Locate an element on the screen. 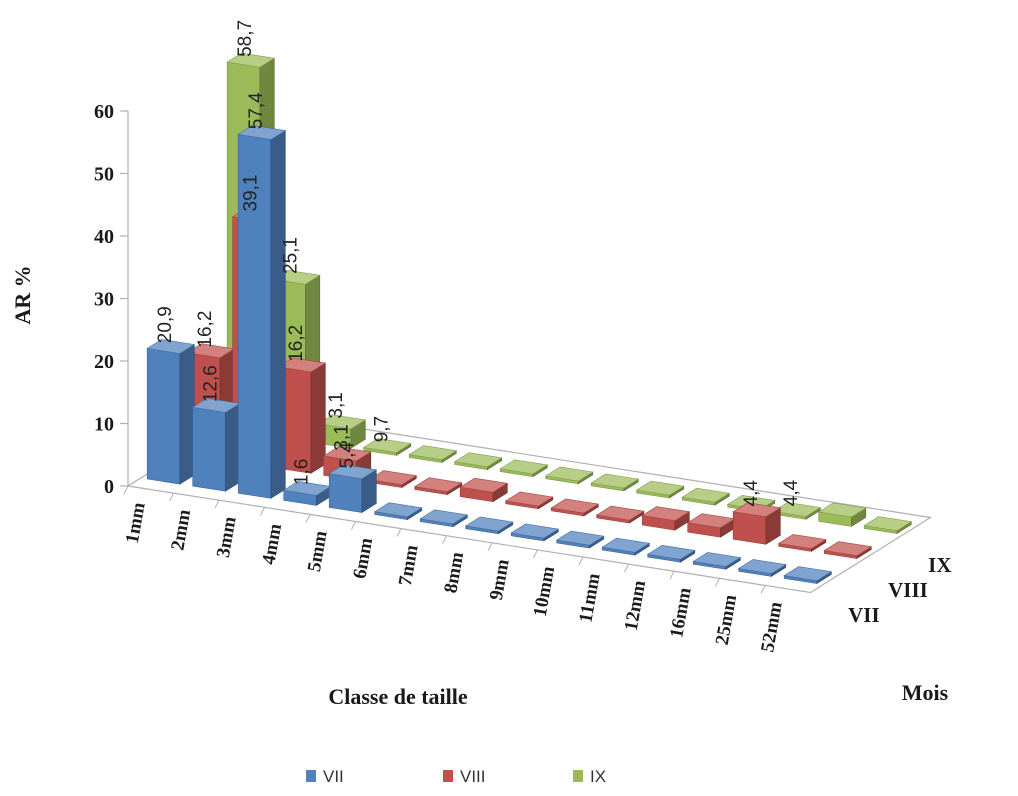  x-tick-label: 9mm is located at coordinates (500, 579).